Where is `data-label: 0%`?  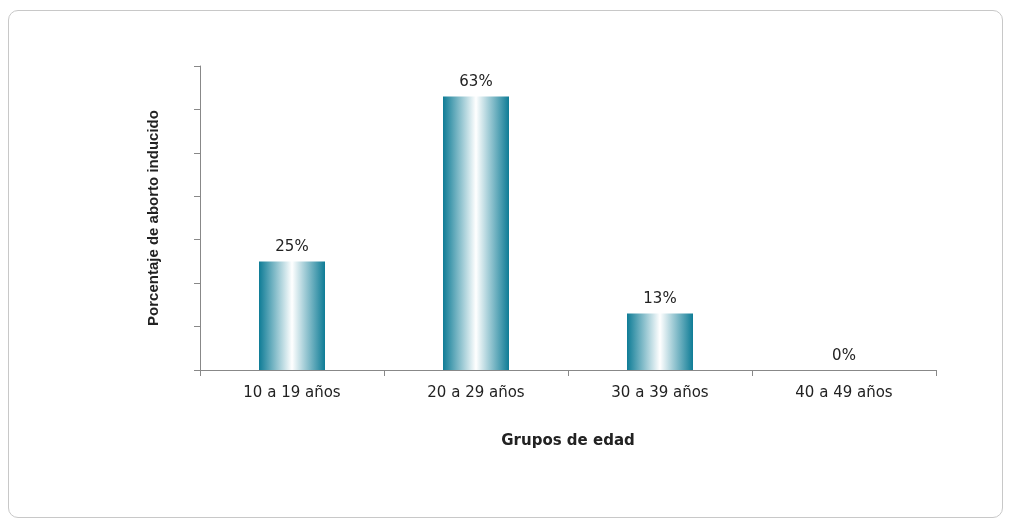 data-label: 0% is located at coordinates (844, 354).